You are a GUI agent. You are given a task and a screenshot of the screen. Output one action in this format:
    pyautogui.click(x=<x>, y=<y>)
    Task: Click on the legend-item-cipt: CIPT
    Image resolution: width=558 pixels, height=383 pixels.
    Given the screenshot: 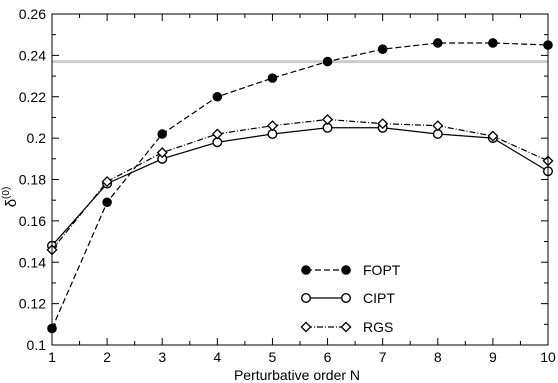 What is the action you would take?
    pyautogui.click(x=348, y=298)
    